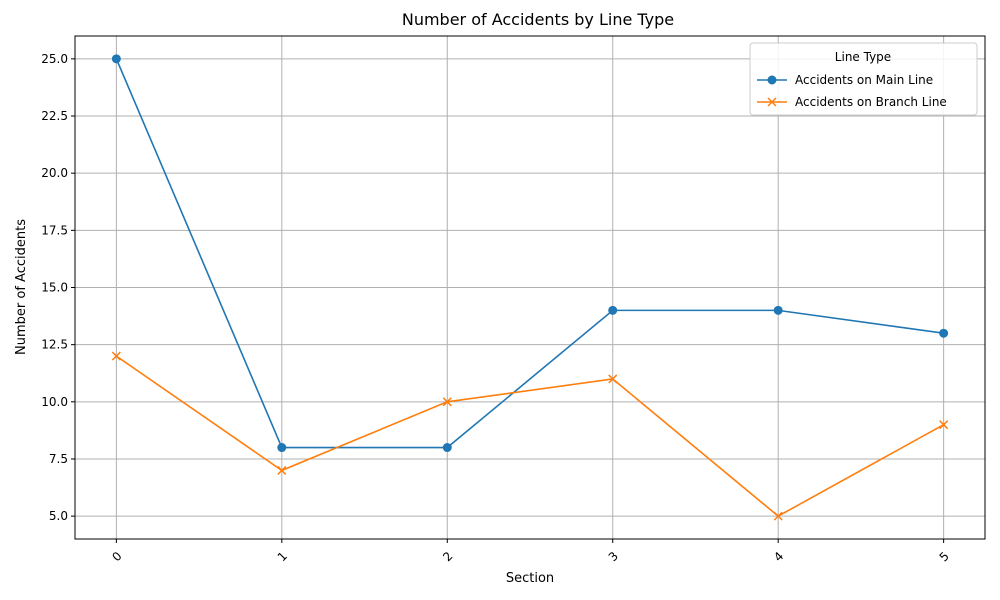 Image resolution: width=1000 pixels, height=600 pixels. Describe the element at coordinates (21, 287) in the screenshot. I see `y-axis-label: Number of Accidents` at that location.